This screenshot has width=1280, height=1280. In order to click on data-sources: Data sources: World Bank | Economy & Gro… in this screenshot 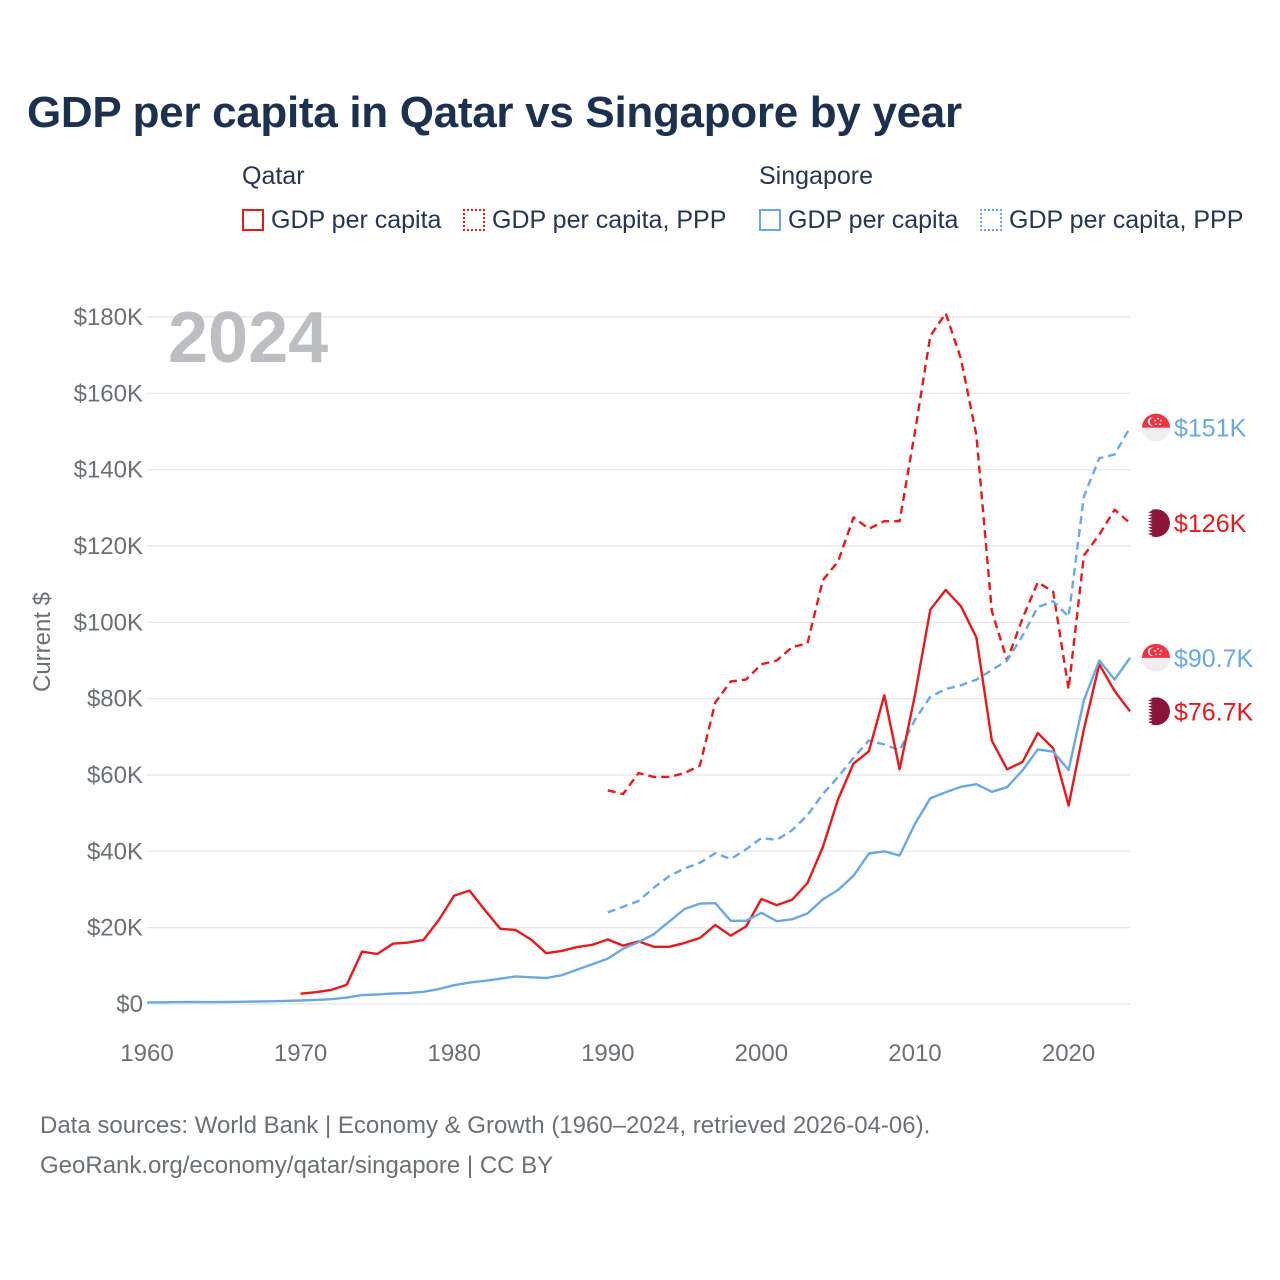, I will do `click(485, 1146)`.